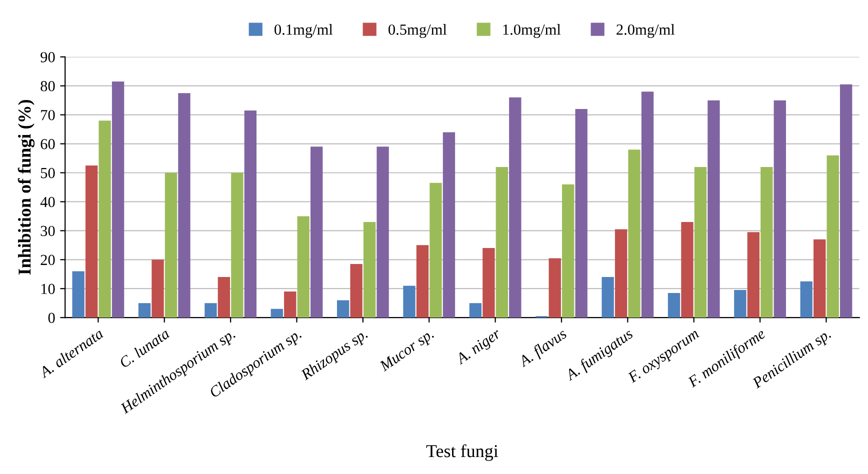 Image resolution: width=868 pixels, height=474 pixels. Describe the element at coordinates (47, 144) in the screenshot. I see `y-tick-label: 60` at that location.